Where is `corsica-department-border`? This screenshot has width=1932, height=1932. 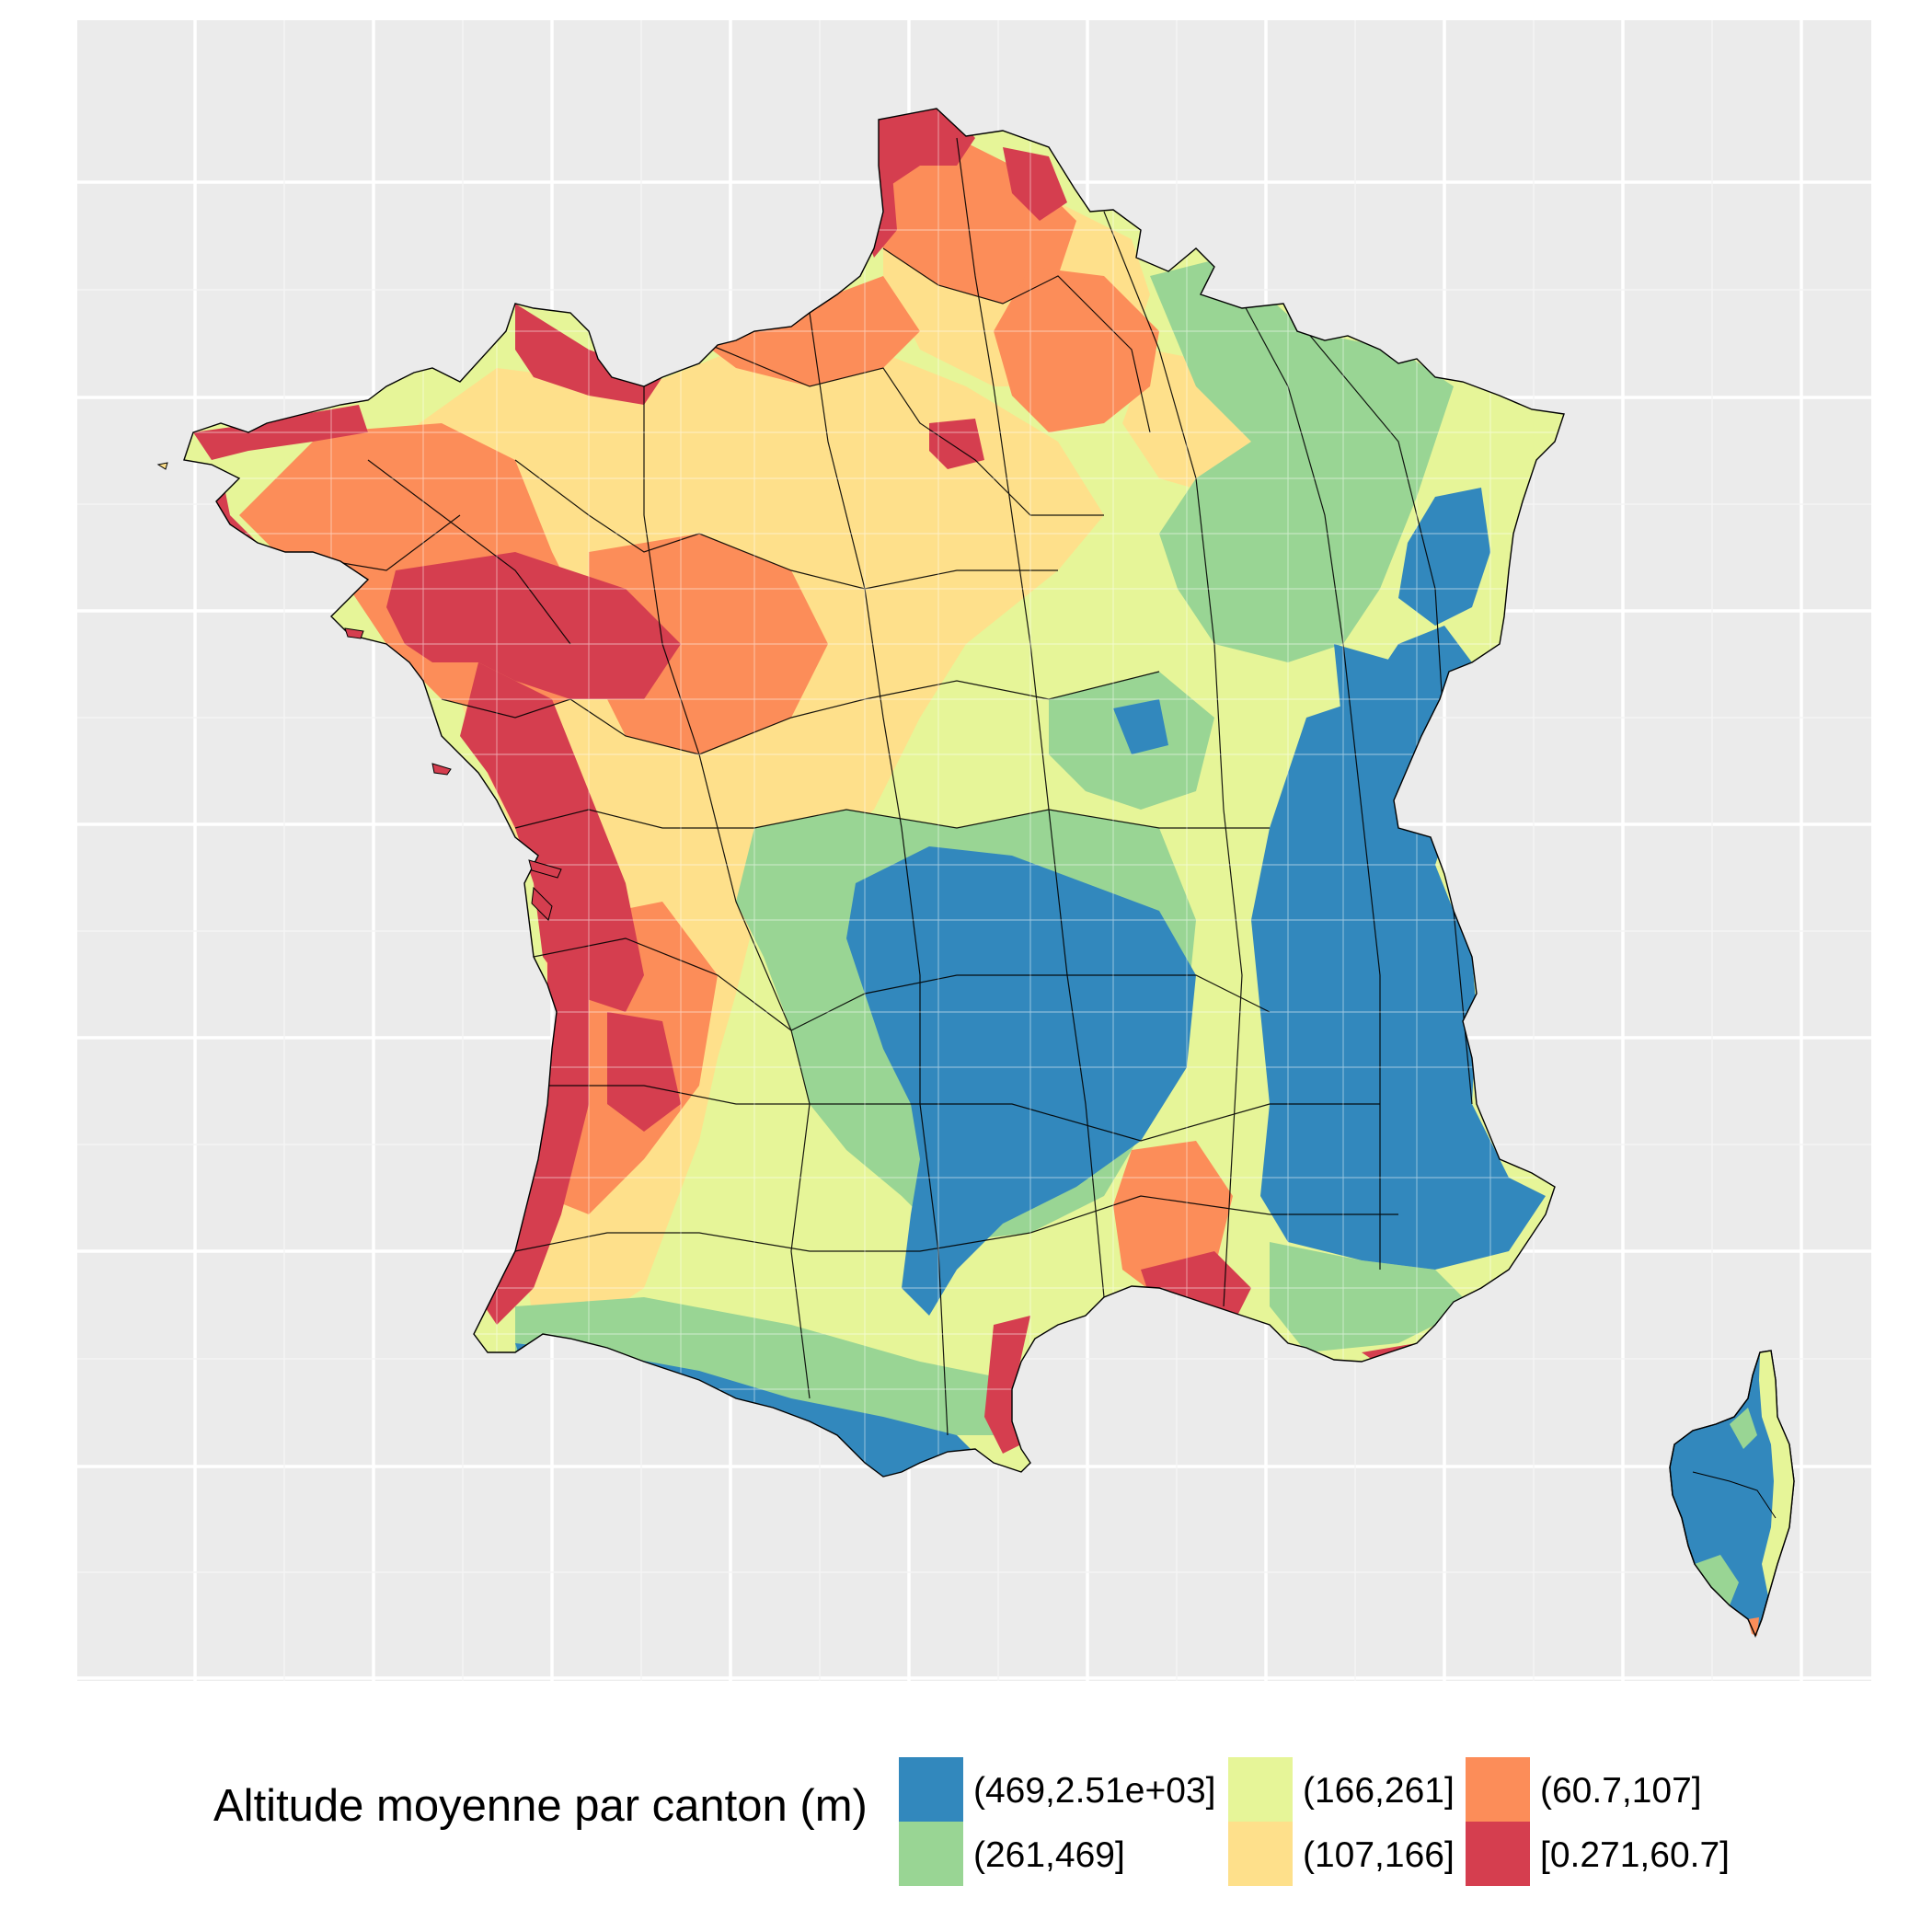 corsica-department-border is located at coordinates (1734, 1495).